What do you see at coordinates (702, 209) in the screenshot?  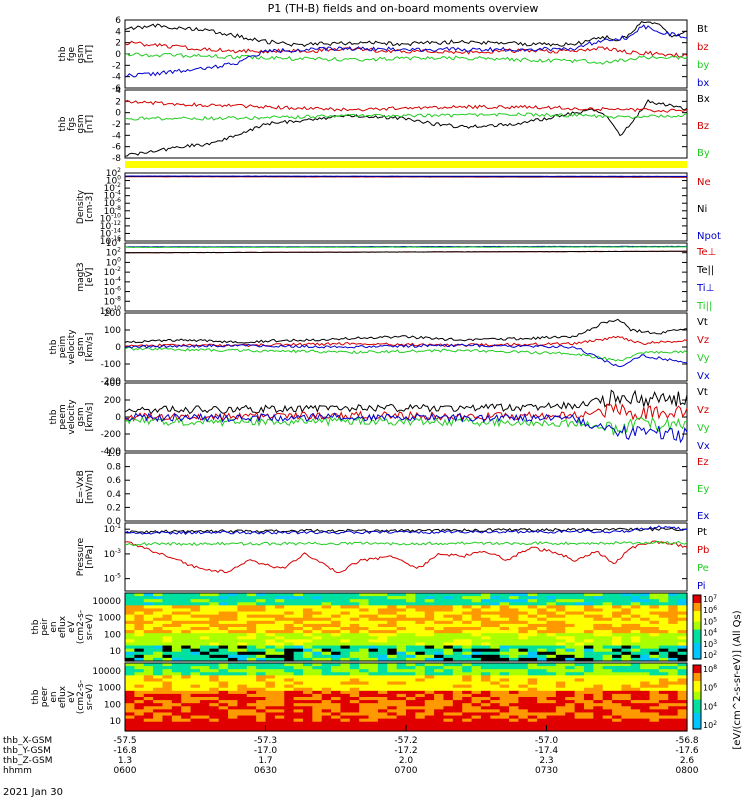 I see `legend-entry: Ni` at bounding box center [702, 209].